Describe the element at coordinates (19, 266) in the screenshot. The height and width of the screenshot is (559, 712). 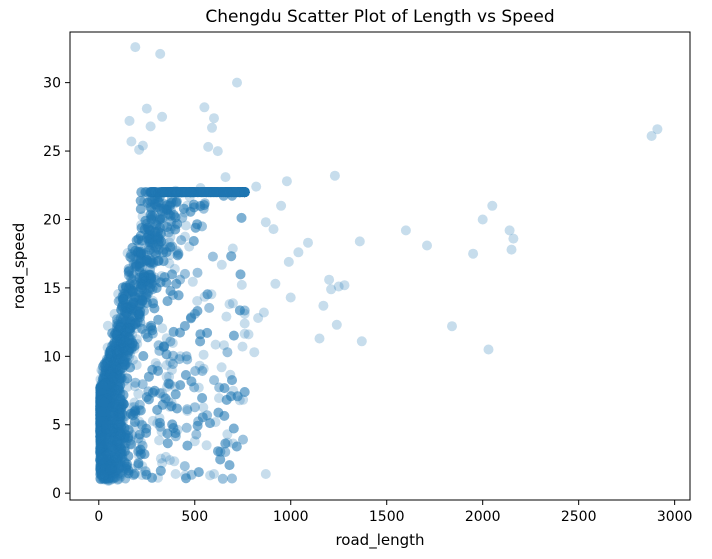
I see `y-axis-label: road_speed` at that location.